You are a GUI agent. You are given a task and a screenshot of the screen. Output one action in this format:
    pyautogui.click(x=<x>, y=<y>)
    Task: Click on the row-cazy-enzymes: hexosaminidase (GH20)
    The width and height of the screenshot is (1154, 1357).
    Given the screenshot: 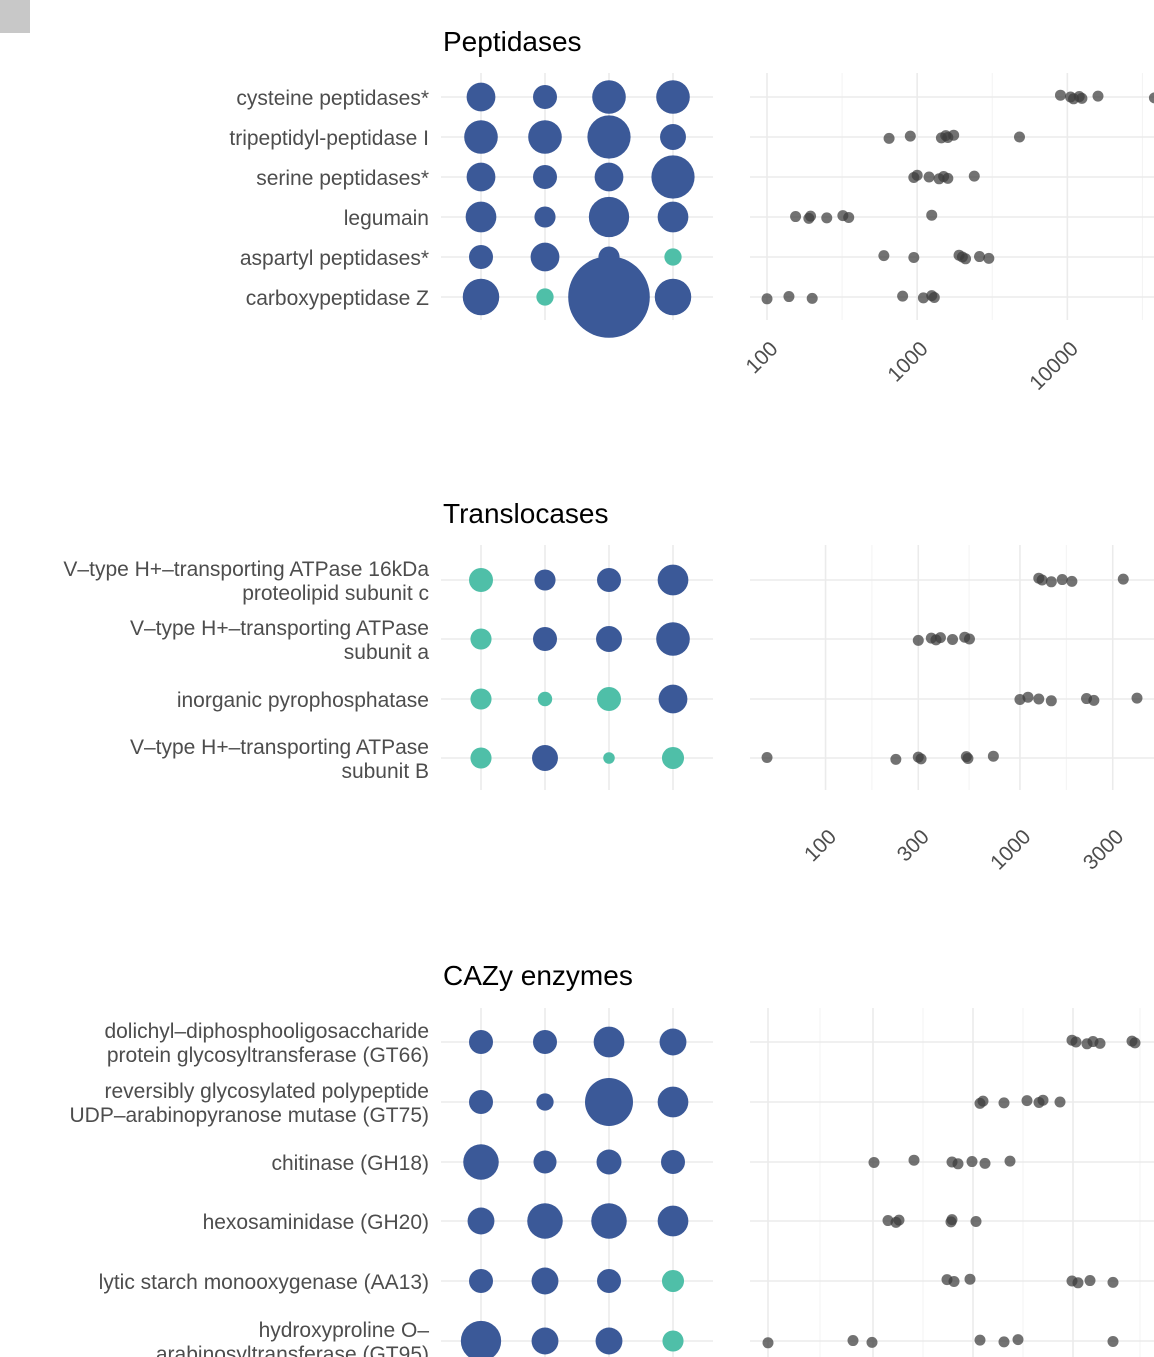 What is the action you would take?
    pyautogui.click(x=592, y=1221)
    